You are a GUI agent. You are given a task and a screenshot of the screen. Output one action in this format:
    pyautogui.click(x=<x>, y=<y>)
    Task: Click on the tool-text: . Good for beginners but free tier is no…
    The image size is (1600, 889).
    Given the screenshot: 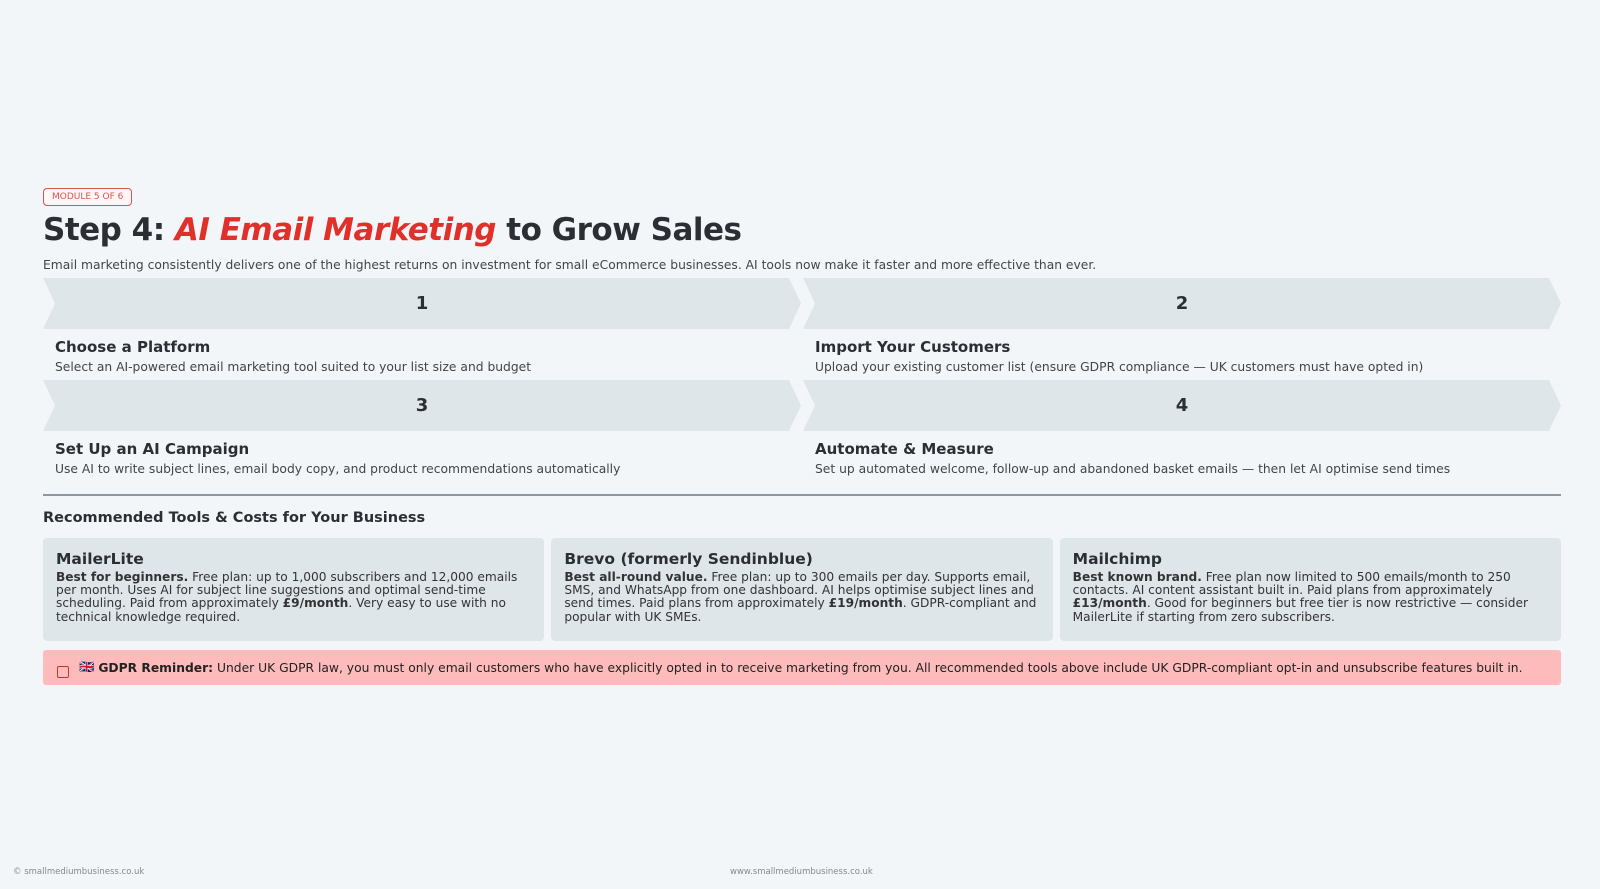 What is the action you would take?
    pyautogui.click(x=1300, y=610)
    